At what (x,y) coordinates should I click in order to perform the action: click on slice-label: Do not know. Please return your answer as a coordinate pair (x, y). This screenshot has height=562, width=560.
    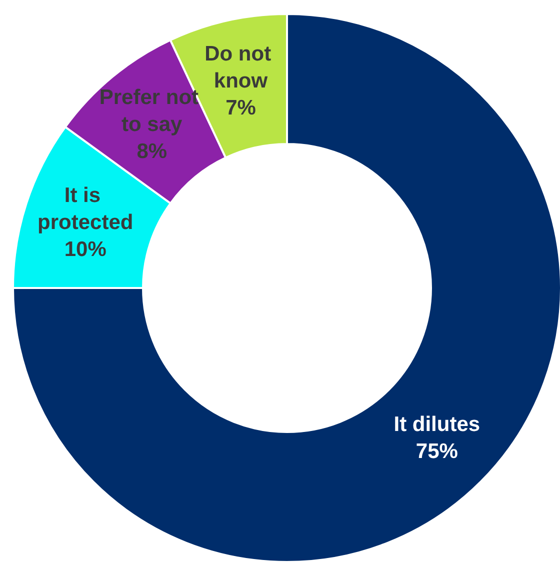
    Looking at the image, I should click on (240, 67).